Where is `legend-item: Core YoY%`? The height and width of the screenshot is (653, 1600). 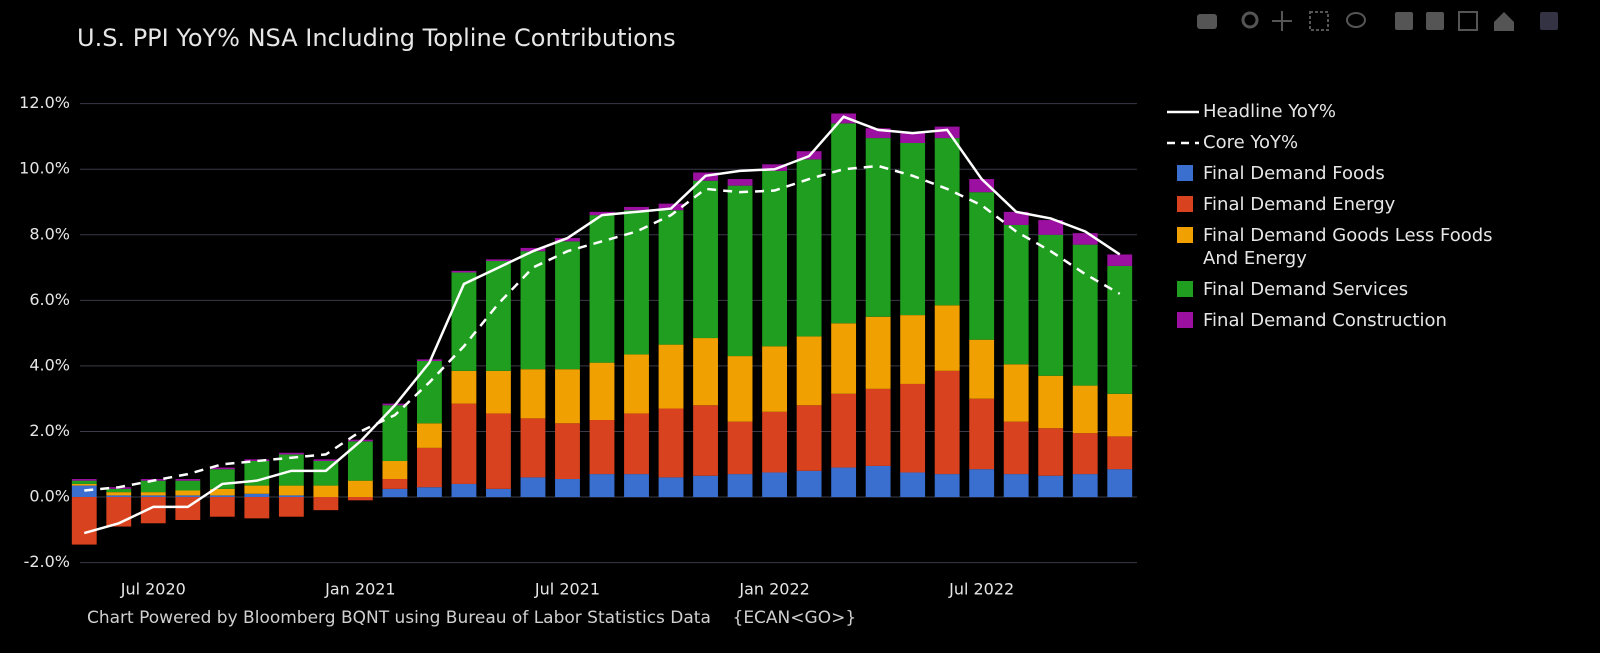
legend-item: Core YoY% is located at coordinates (1355, 142).